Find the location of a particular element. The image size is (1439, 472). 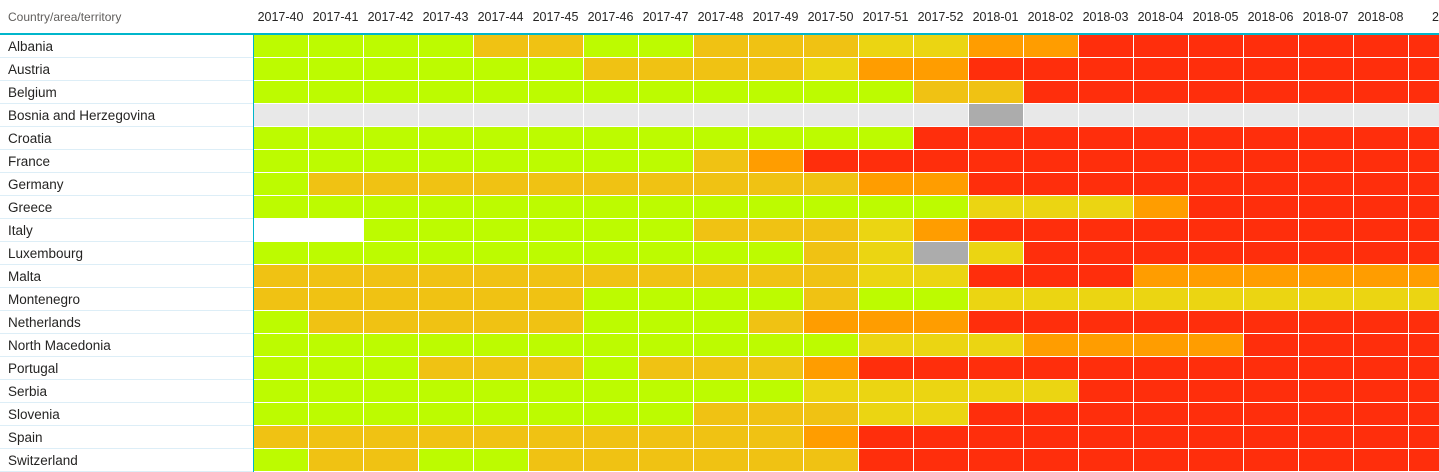

row-label: Netherlands is located at coordinates (126, 322).